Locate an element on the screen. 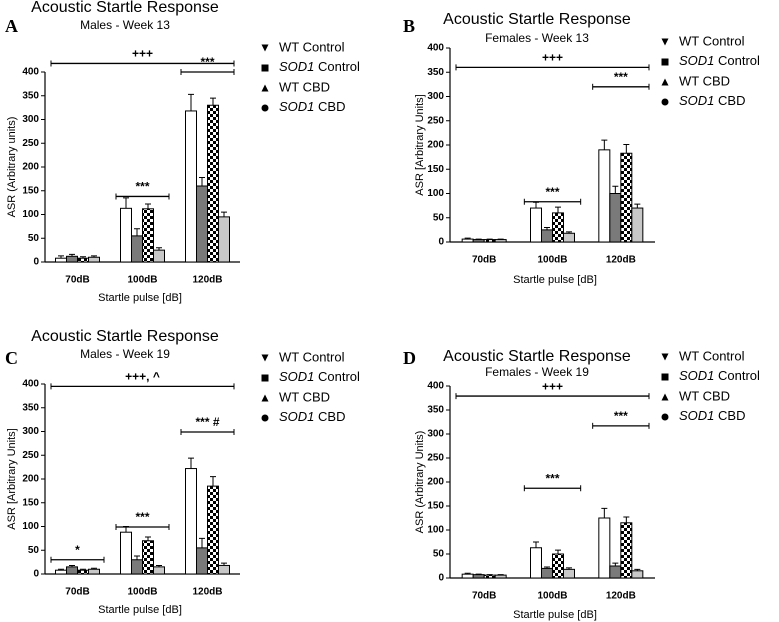  annotation: *** # is located at coordinates (207, 422).